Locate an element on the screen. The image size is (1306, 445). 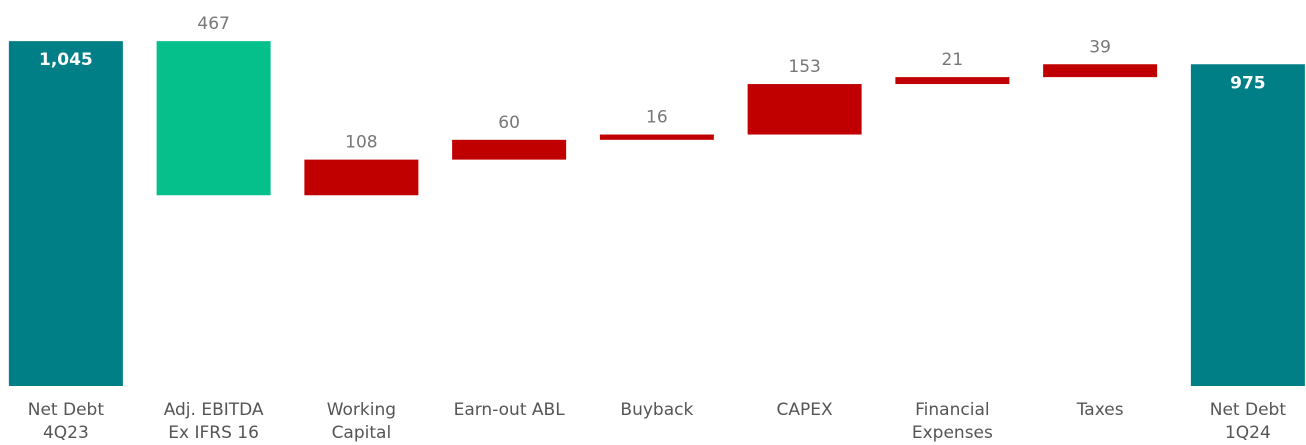
x-tick-label: Taxes is located at coordinates (1100, 410).